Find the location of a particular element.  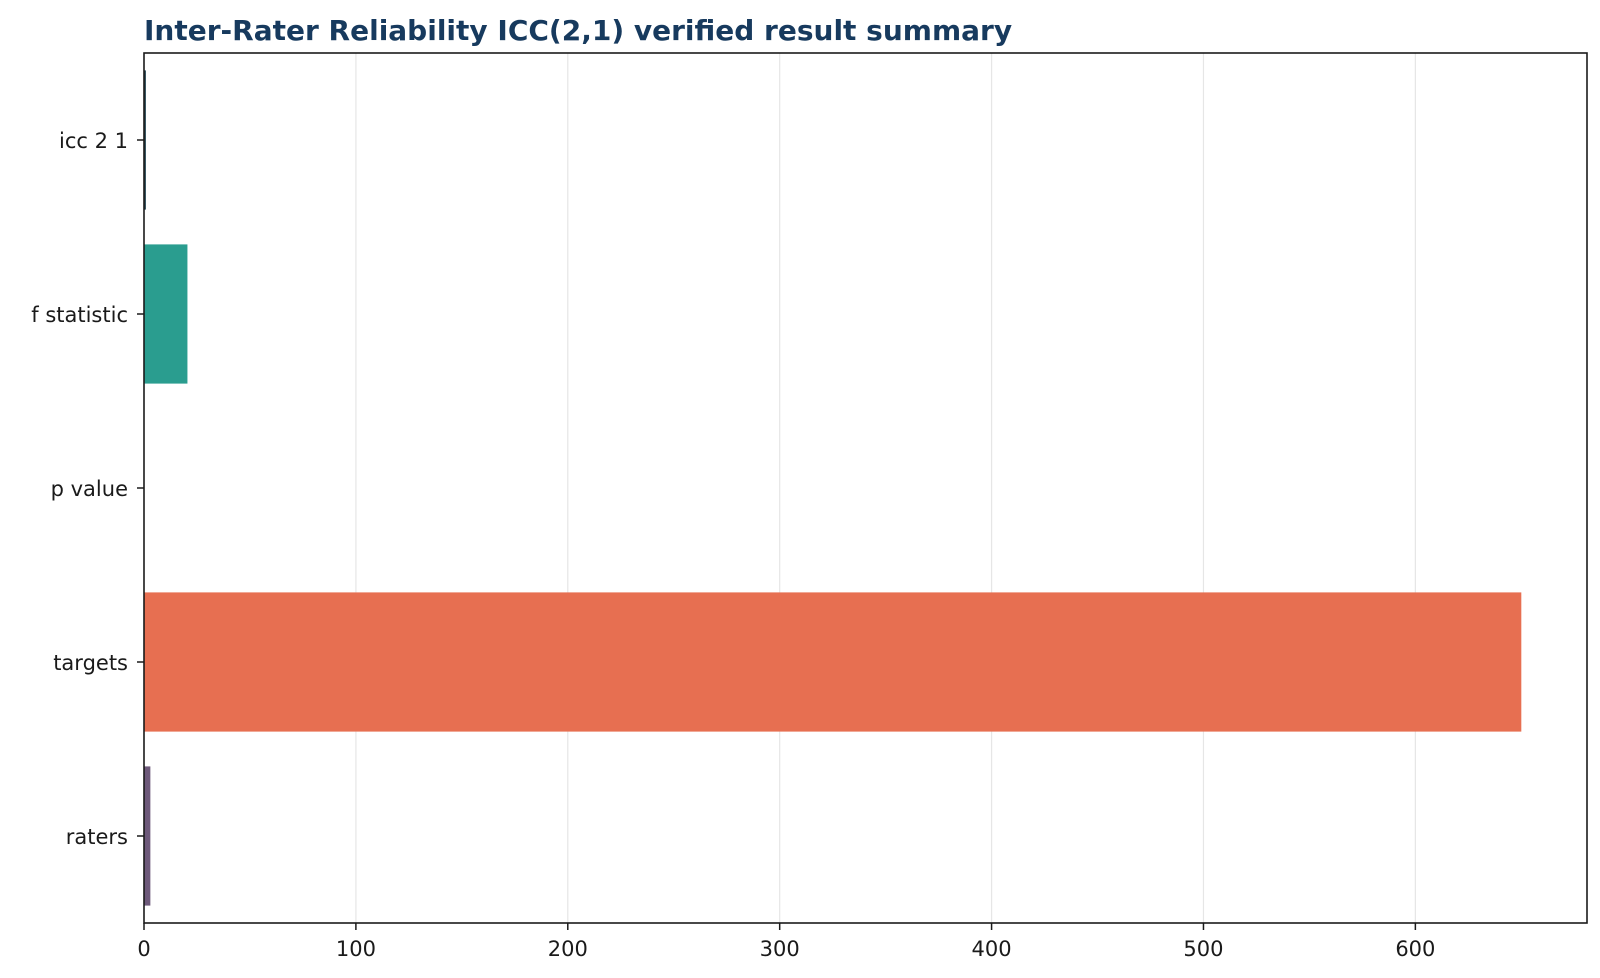

x-tick-label-300: 300 is located at coordinates (780, 949).